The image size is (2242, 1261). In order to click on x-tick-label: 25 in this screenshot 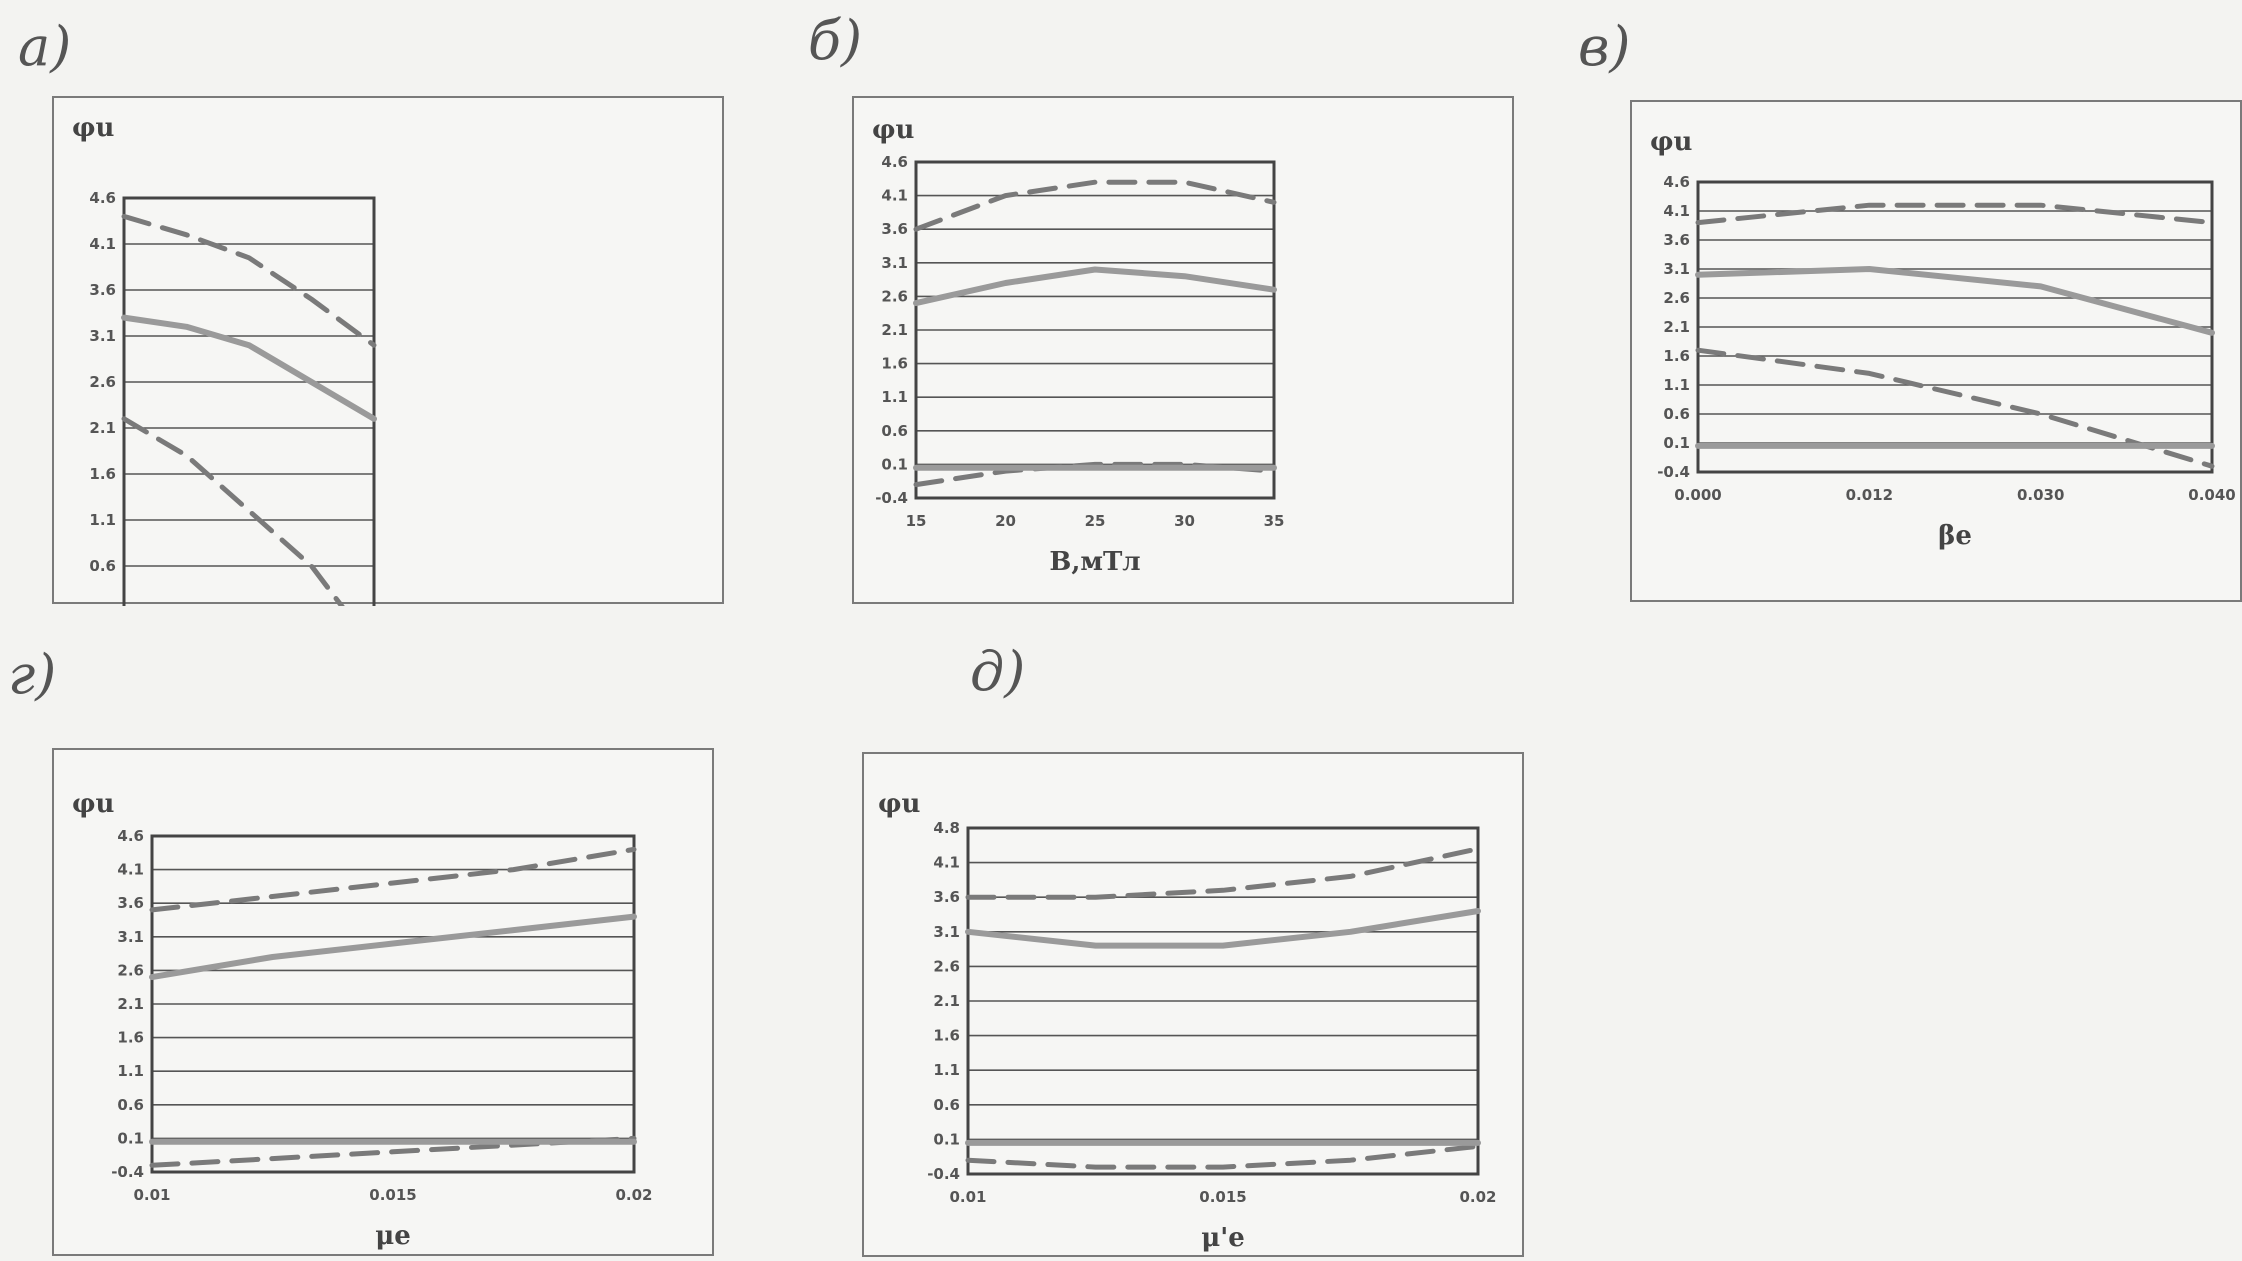, I will do `click(1095, 521)`.